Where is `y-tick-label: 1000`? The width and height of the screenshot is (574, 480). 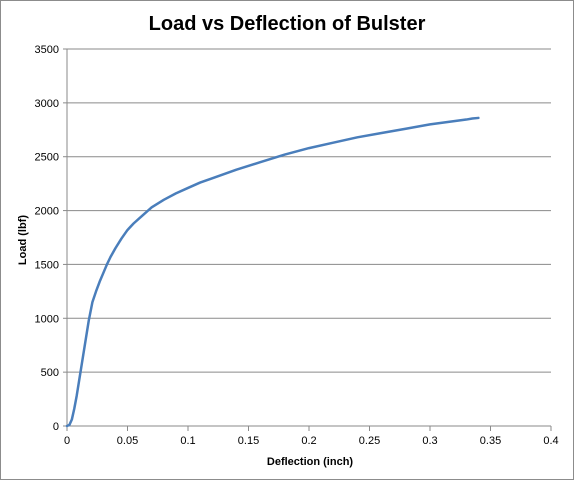
y-tick-label: 1000 is located at coordinates (47, 319).